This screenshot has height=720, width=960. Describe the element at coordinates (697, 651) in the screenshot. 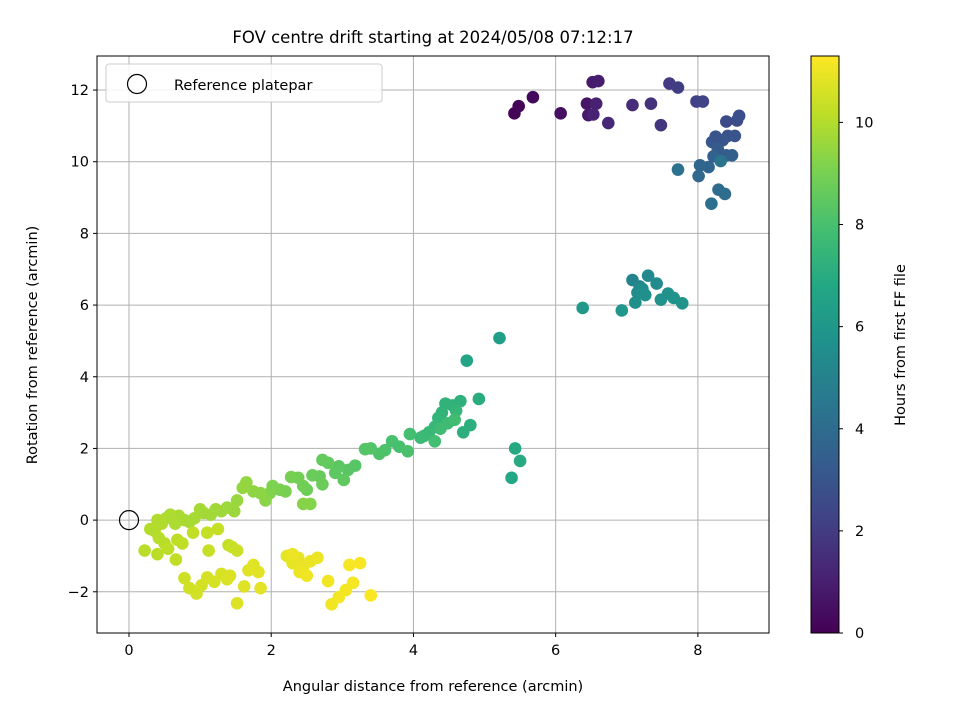

I see `x-tick-label: 8` at that location.